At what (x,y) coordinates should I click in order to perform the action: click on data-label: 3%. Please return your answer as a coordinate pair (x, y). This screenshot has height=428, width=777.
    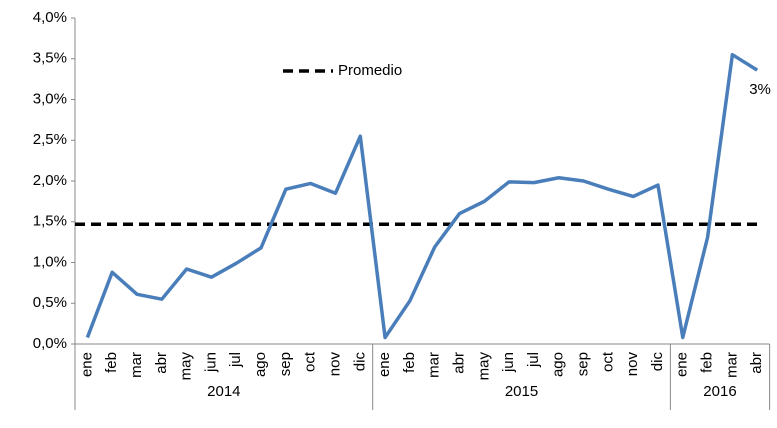
    Looking at the image, I should click on (760, 89).